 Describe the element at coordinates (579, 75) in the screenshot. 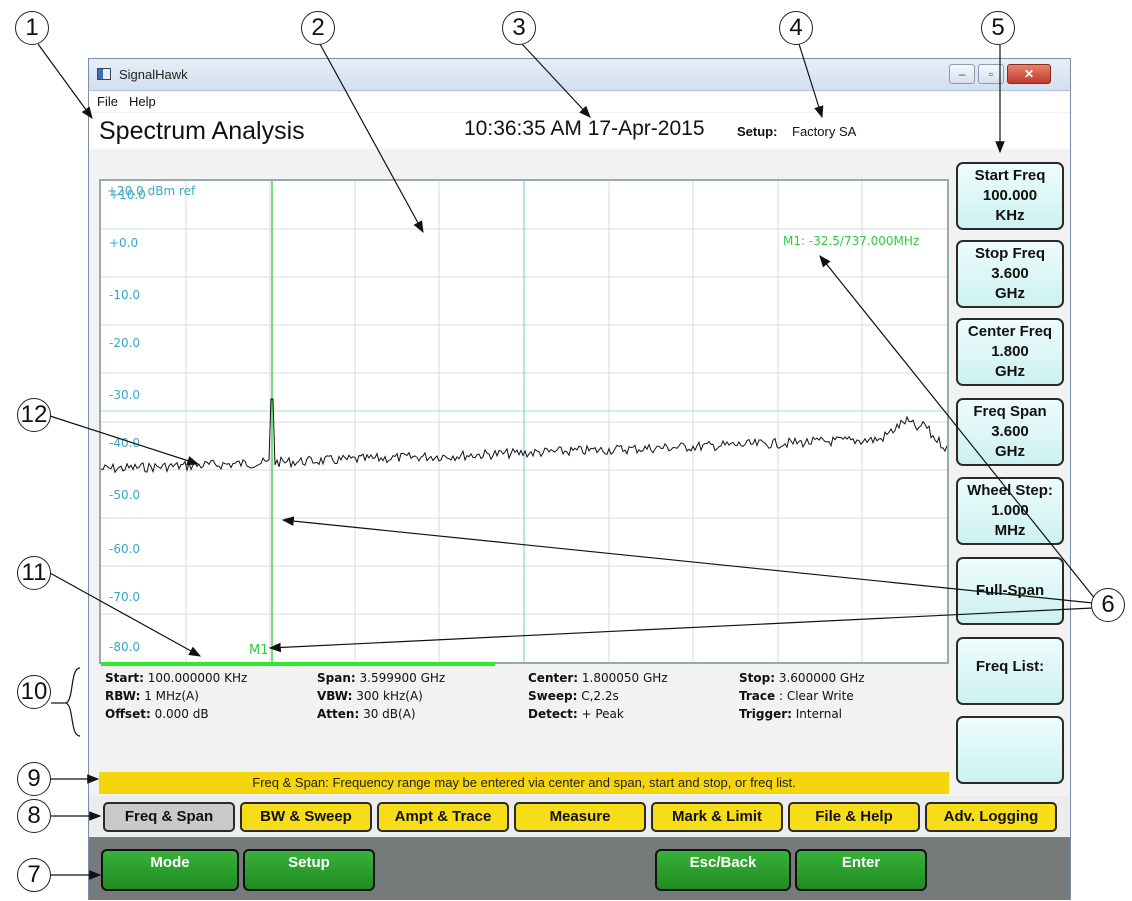

I see `title-bar: SignalHawk – ▫ ✕` at that location.